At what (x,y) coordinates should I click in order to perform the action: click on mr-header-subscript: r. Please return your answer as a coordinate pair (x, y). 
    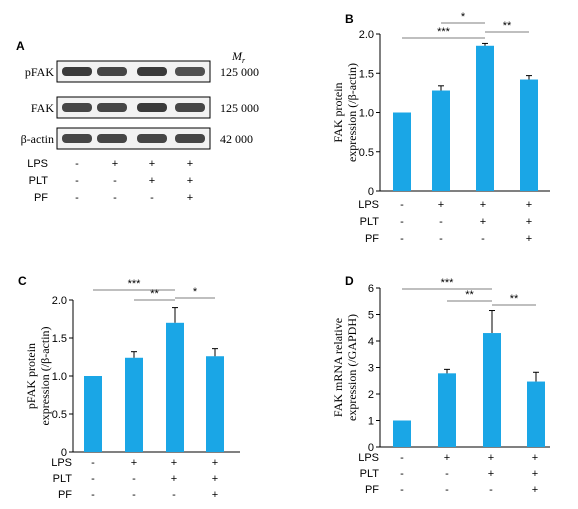
    Looking at the image, I should click on (244, 60).